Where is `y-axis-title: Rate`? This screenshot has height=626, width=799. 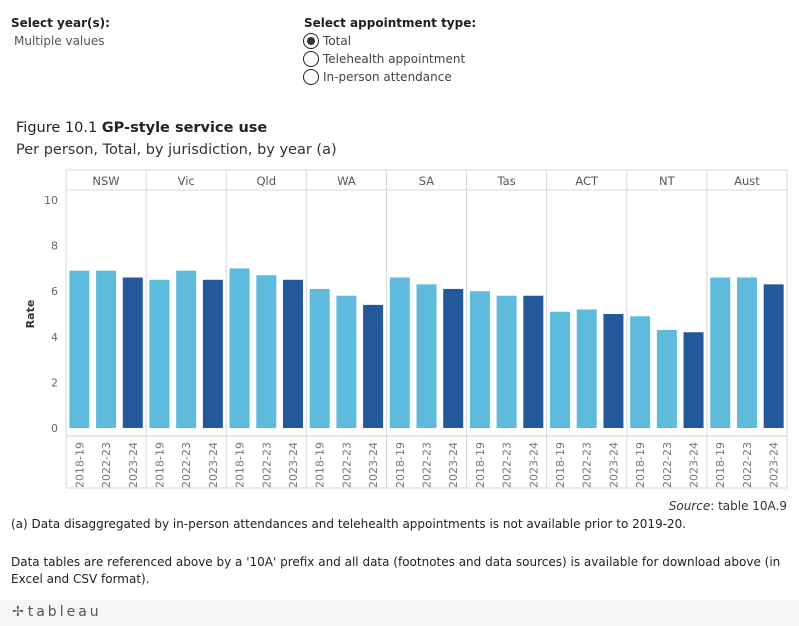
y-axis-title: Rate is located at coordinates (30, 314).